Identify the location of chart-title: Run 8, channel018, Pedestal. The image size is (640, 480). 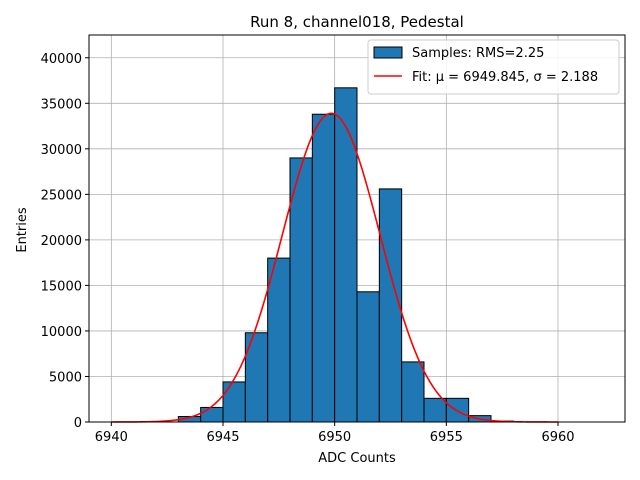
(357, 22).